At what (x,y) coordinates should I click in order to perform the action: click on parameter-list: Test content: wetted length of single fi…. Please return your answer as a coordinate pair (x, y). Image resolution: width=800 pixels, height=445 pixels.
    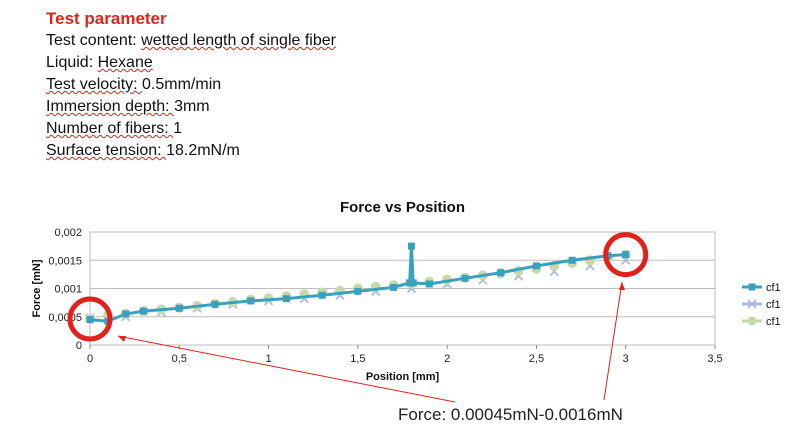
    Looking at the image, I should click on (191, 96).